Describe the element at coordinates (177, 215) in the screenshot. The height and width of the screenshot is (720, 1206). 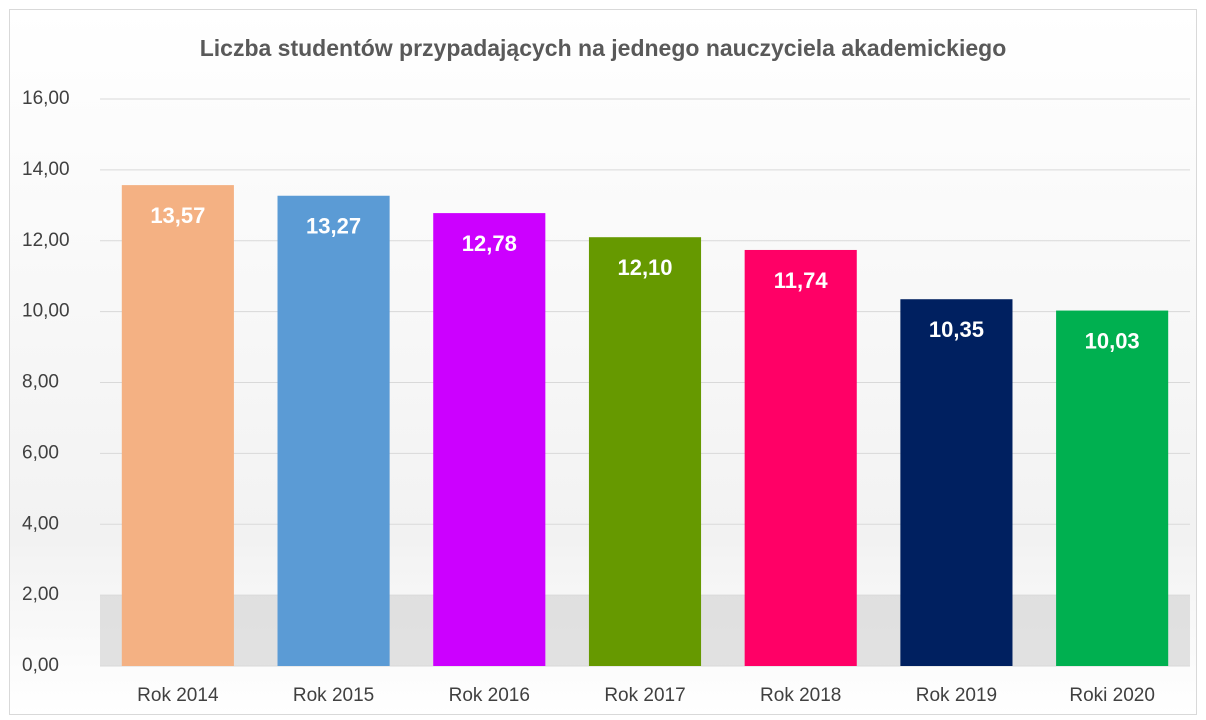
I see `value-label: 13,57` at that location.